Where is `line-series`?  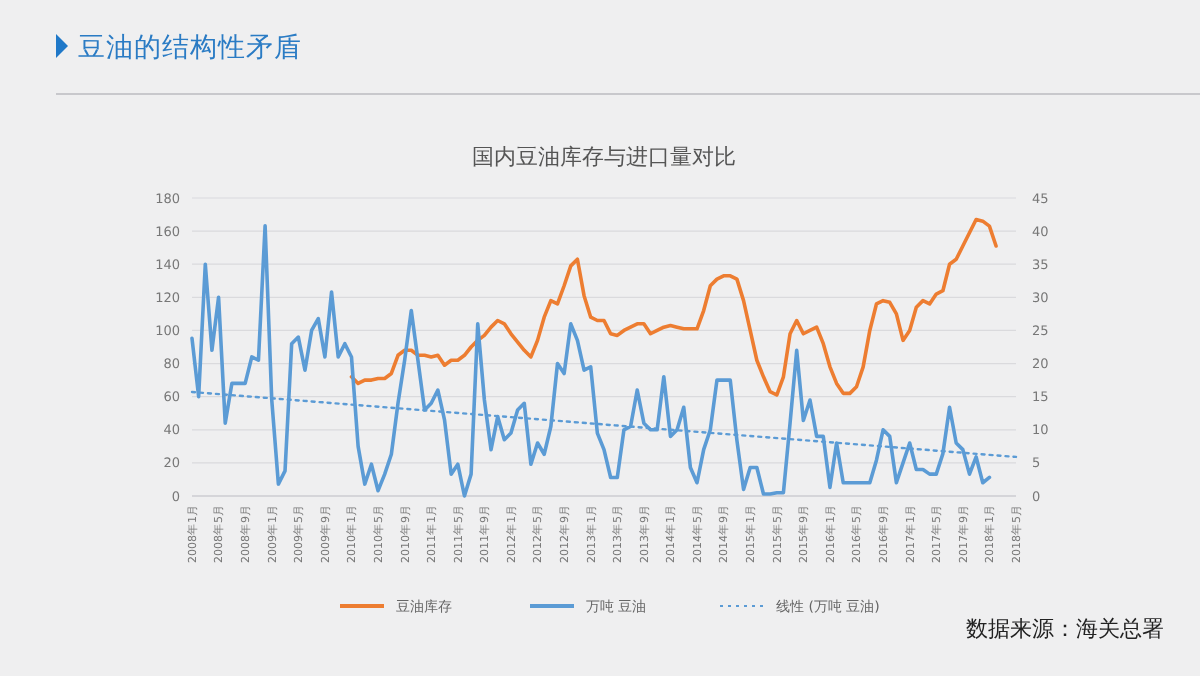
line-series is located at coordinates (673, 307).